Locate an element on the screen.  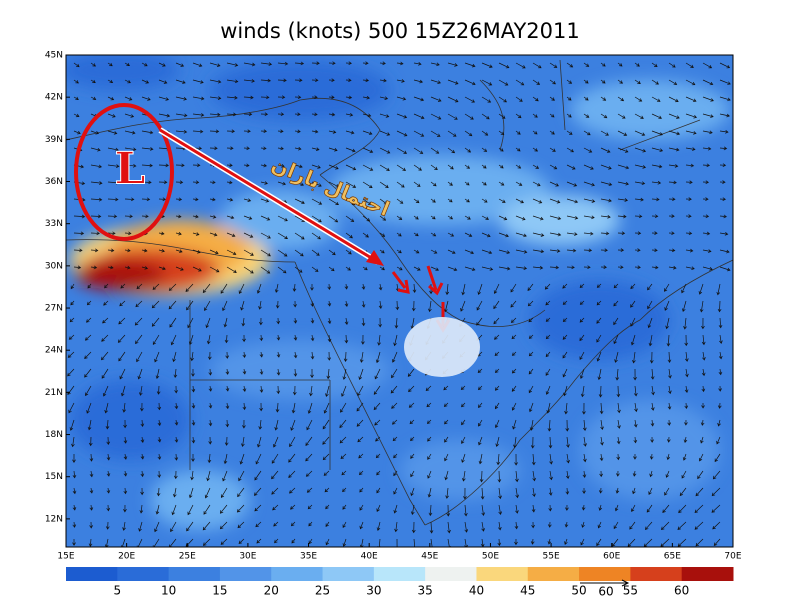
lat-label: 15N is located at coordinates (54, 477).